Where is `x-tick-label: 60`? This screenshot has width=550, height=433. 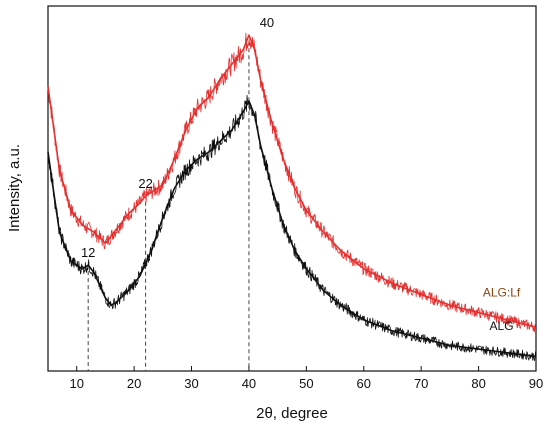 x-tick-label: 60 is located at coordinates (364, 383).